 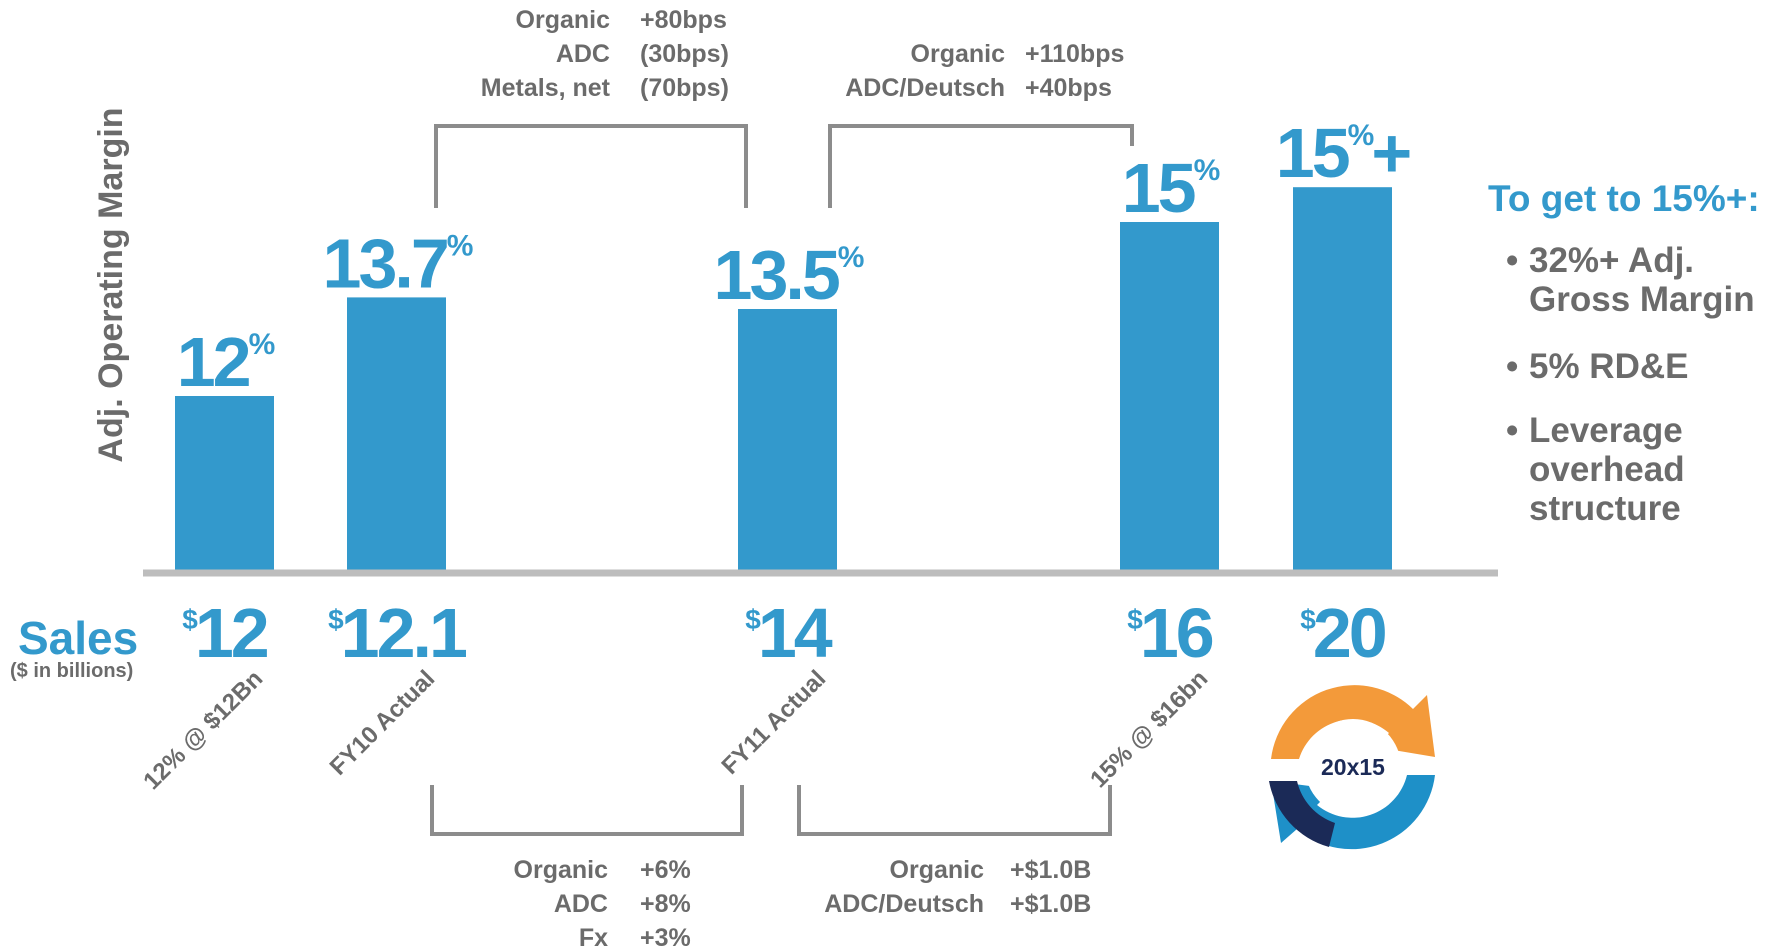 What do you see at coordinates (203, 730) in the screenshot?
I see `category-label-1: 12% @ $12Bn` at bounding box center [203, 730].